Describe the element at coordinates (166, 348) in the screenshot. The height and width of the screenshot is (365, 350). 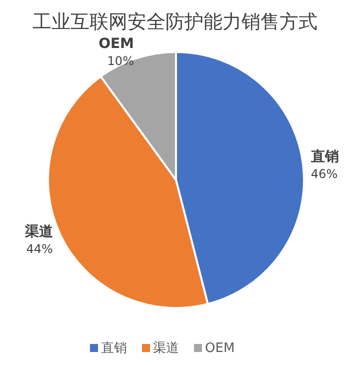
I see `legend-label: 渠道` at that location.